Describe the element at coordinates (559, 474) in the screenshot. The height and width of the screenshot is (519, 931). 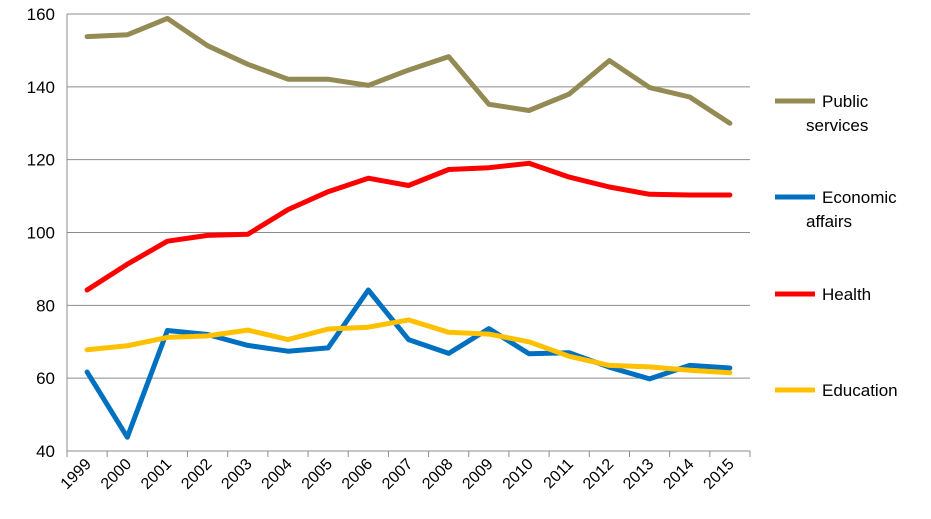
I see `x-tick-label: 2011` at that location.